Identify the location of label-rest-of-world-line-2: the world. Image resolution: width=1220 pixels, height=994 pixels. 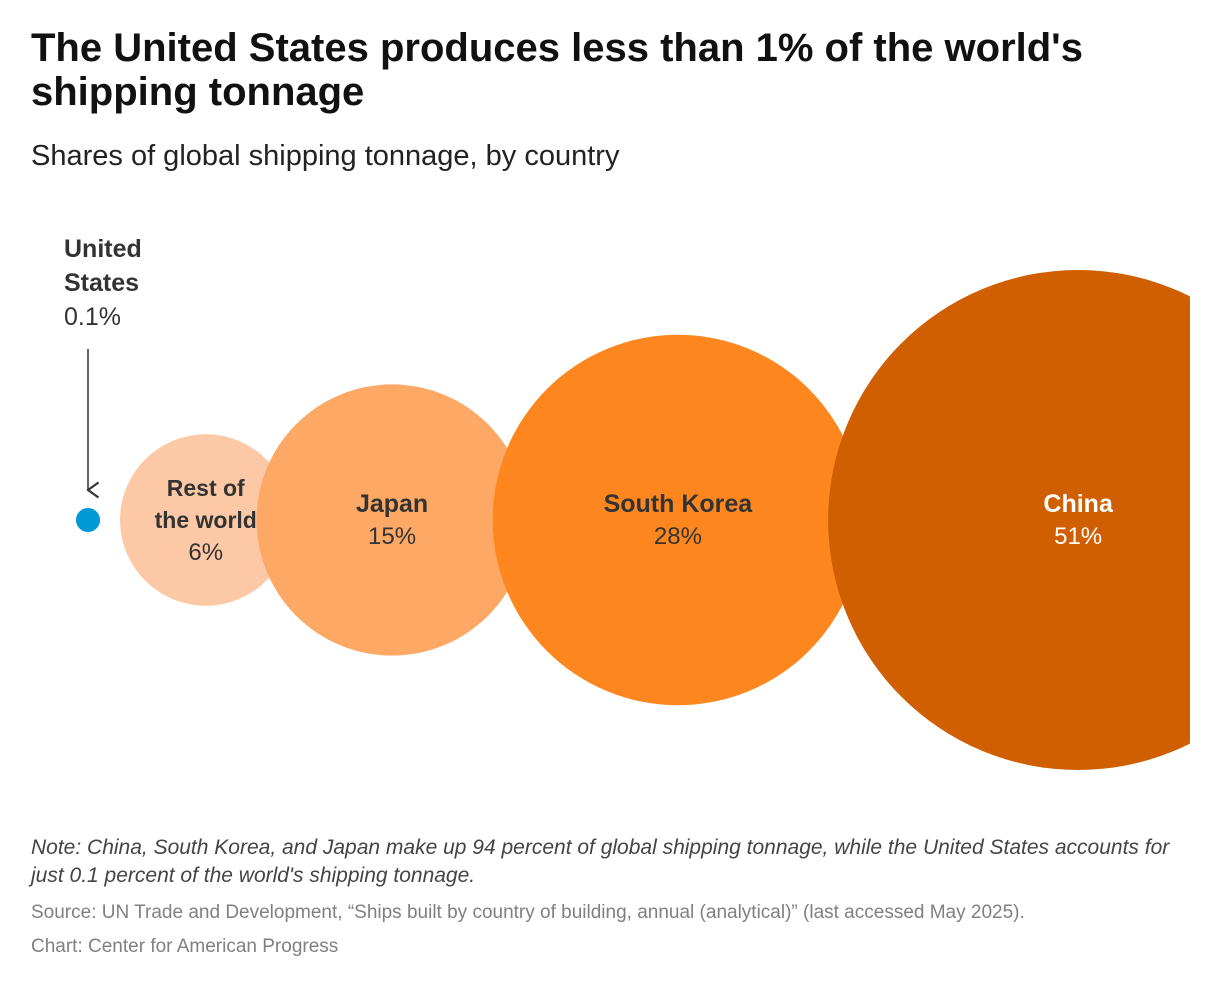
(206, 520).